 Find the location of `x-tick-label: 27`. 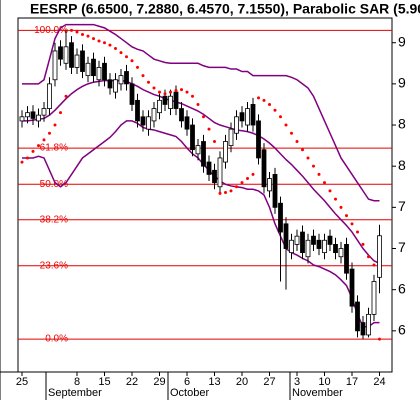

x-tick-label: 27 is located at coordinates (269, 382).